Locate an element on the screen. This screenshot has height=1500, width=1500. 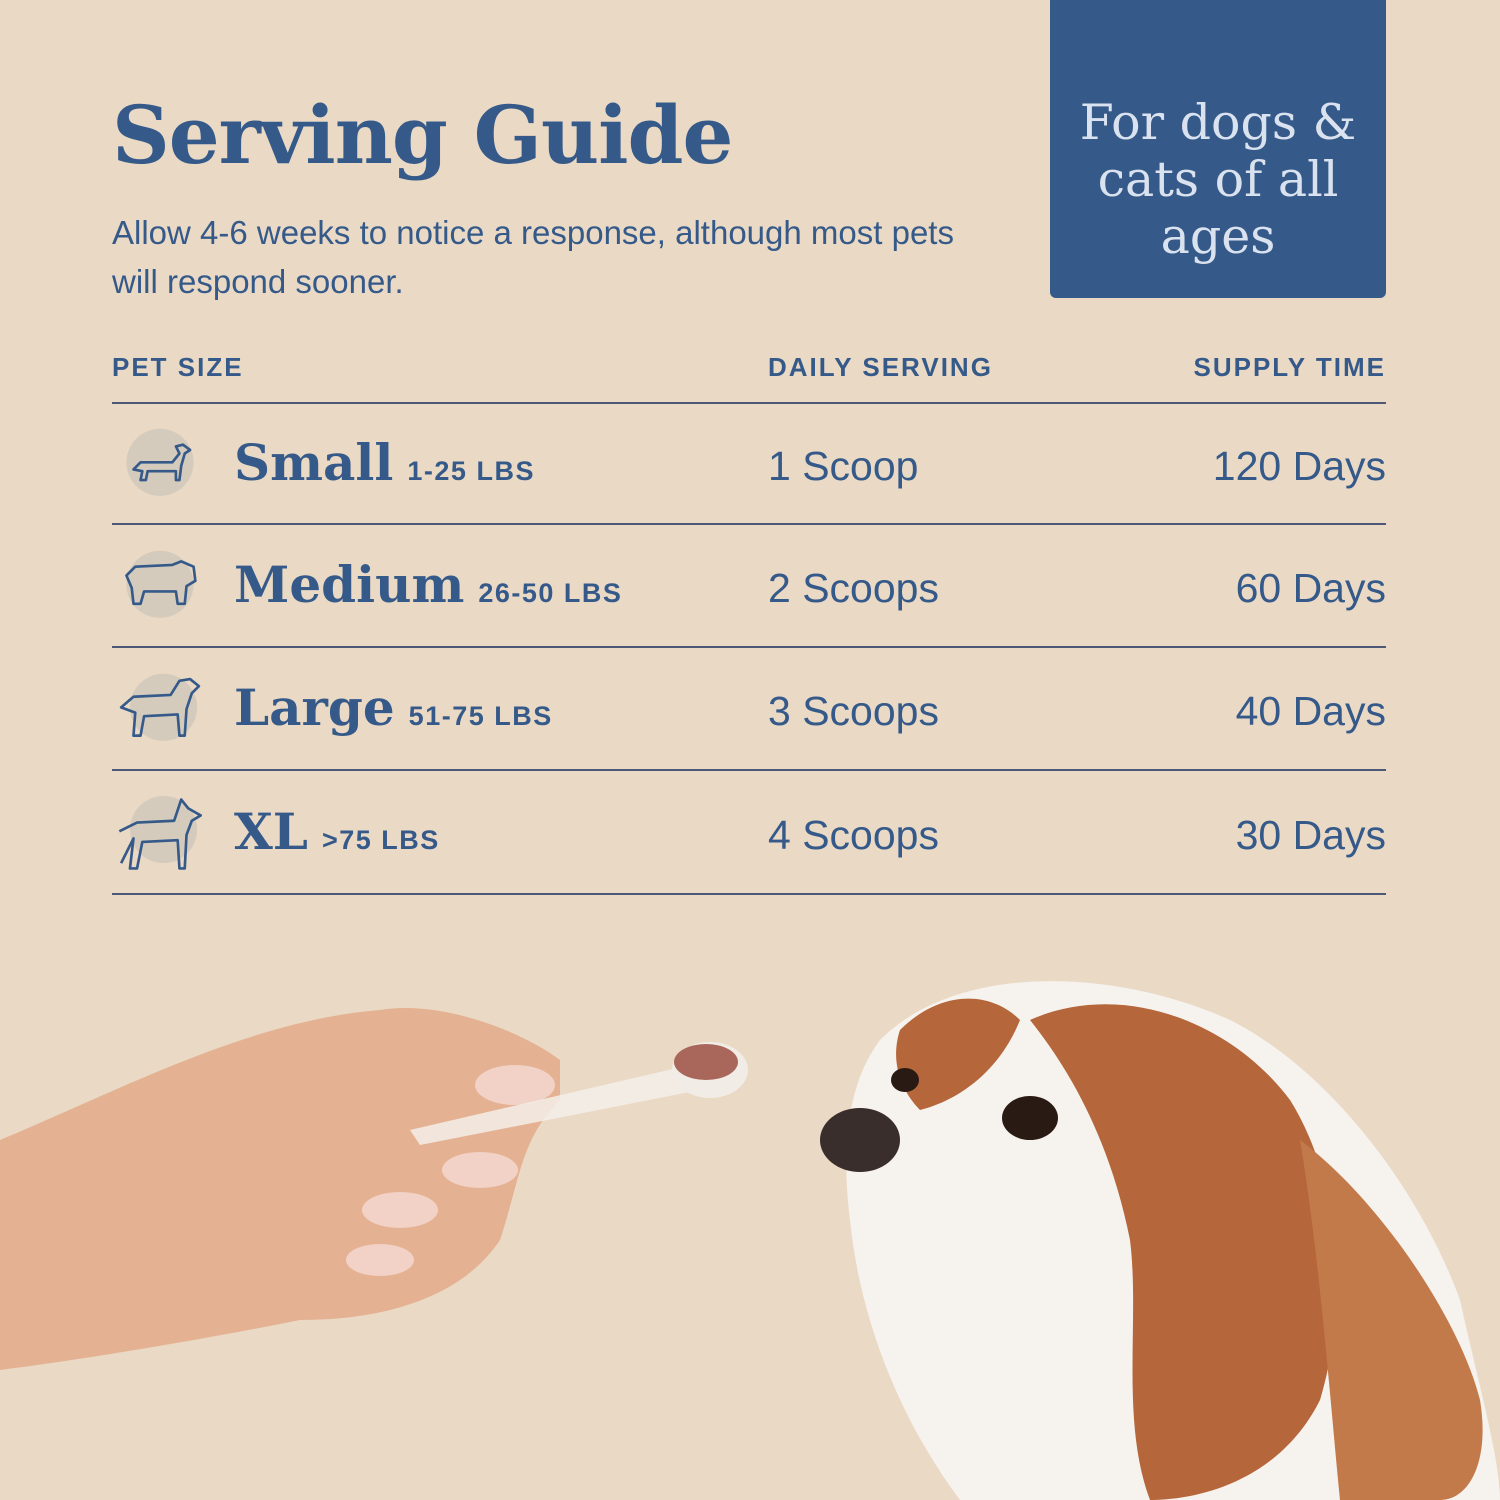
supply-time: 40 Days is located at coordinates (1310, 711).